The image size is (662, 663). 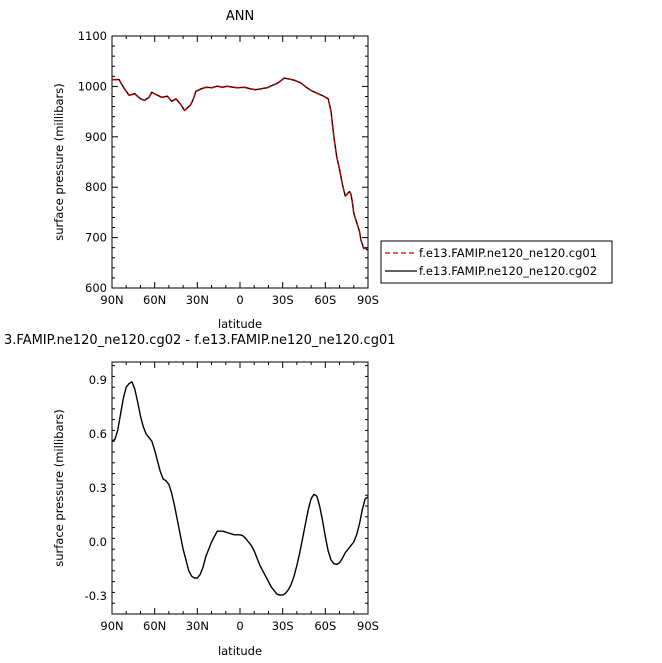 What do you see at coordinates (92, 86) in the screenshot?
I see `top-y-tick-label: 1000` at bounding box center [92, 86].